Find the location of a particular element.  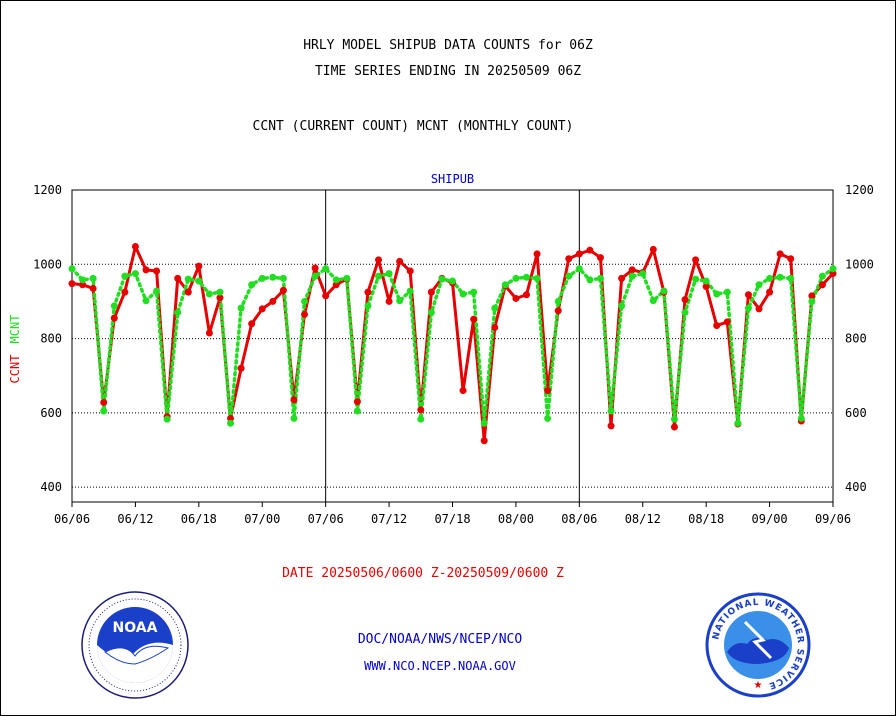

x-tick-label: 08/00 is located at coordinates (516, 519).